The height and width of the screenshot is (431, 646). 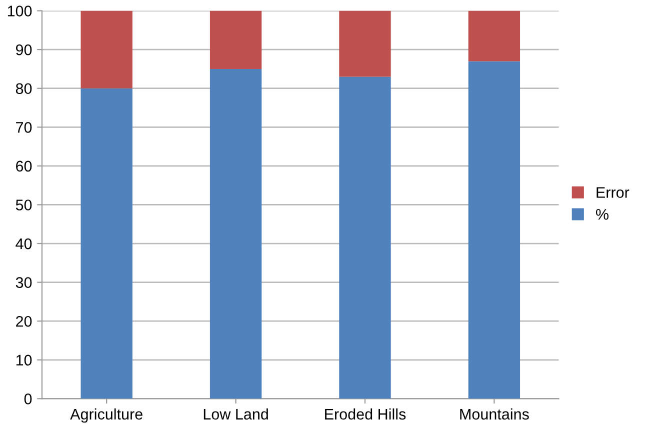 I want to click on y-tick-label: 30, so click(x=24, y=282).